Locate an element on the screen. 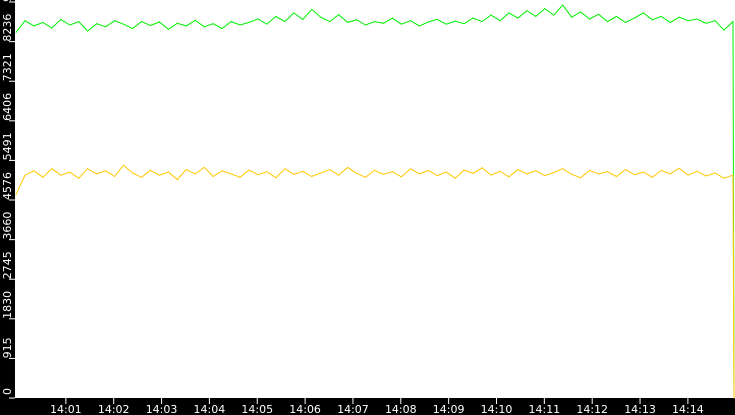 This screenshot has width=735, height=415. x-tick-label: 14:12 is located at coordinates (592, 409).